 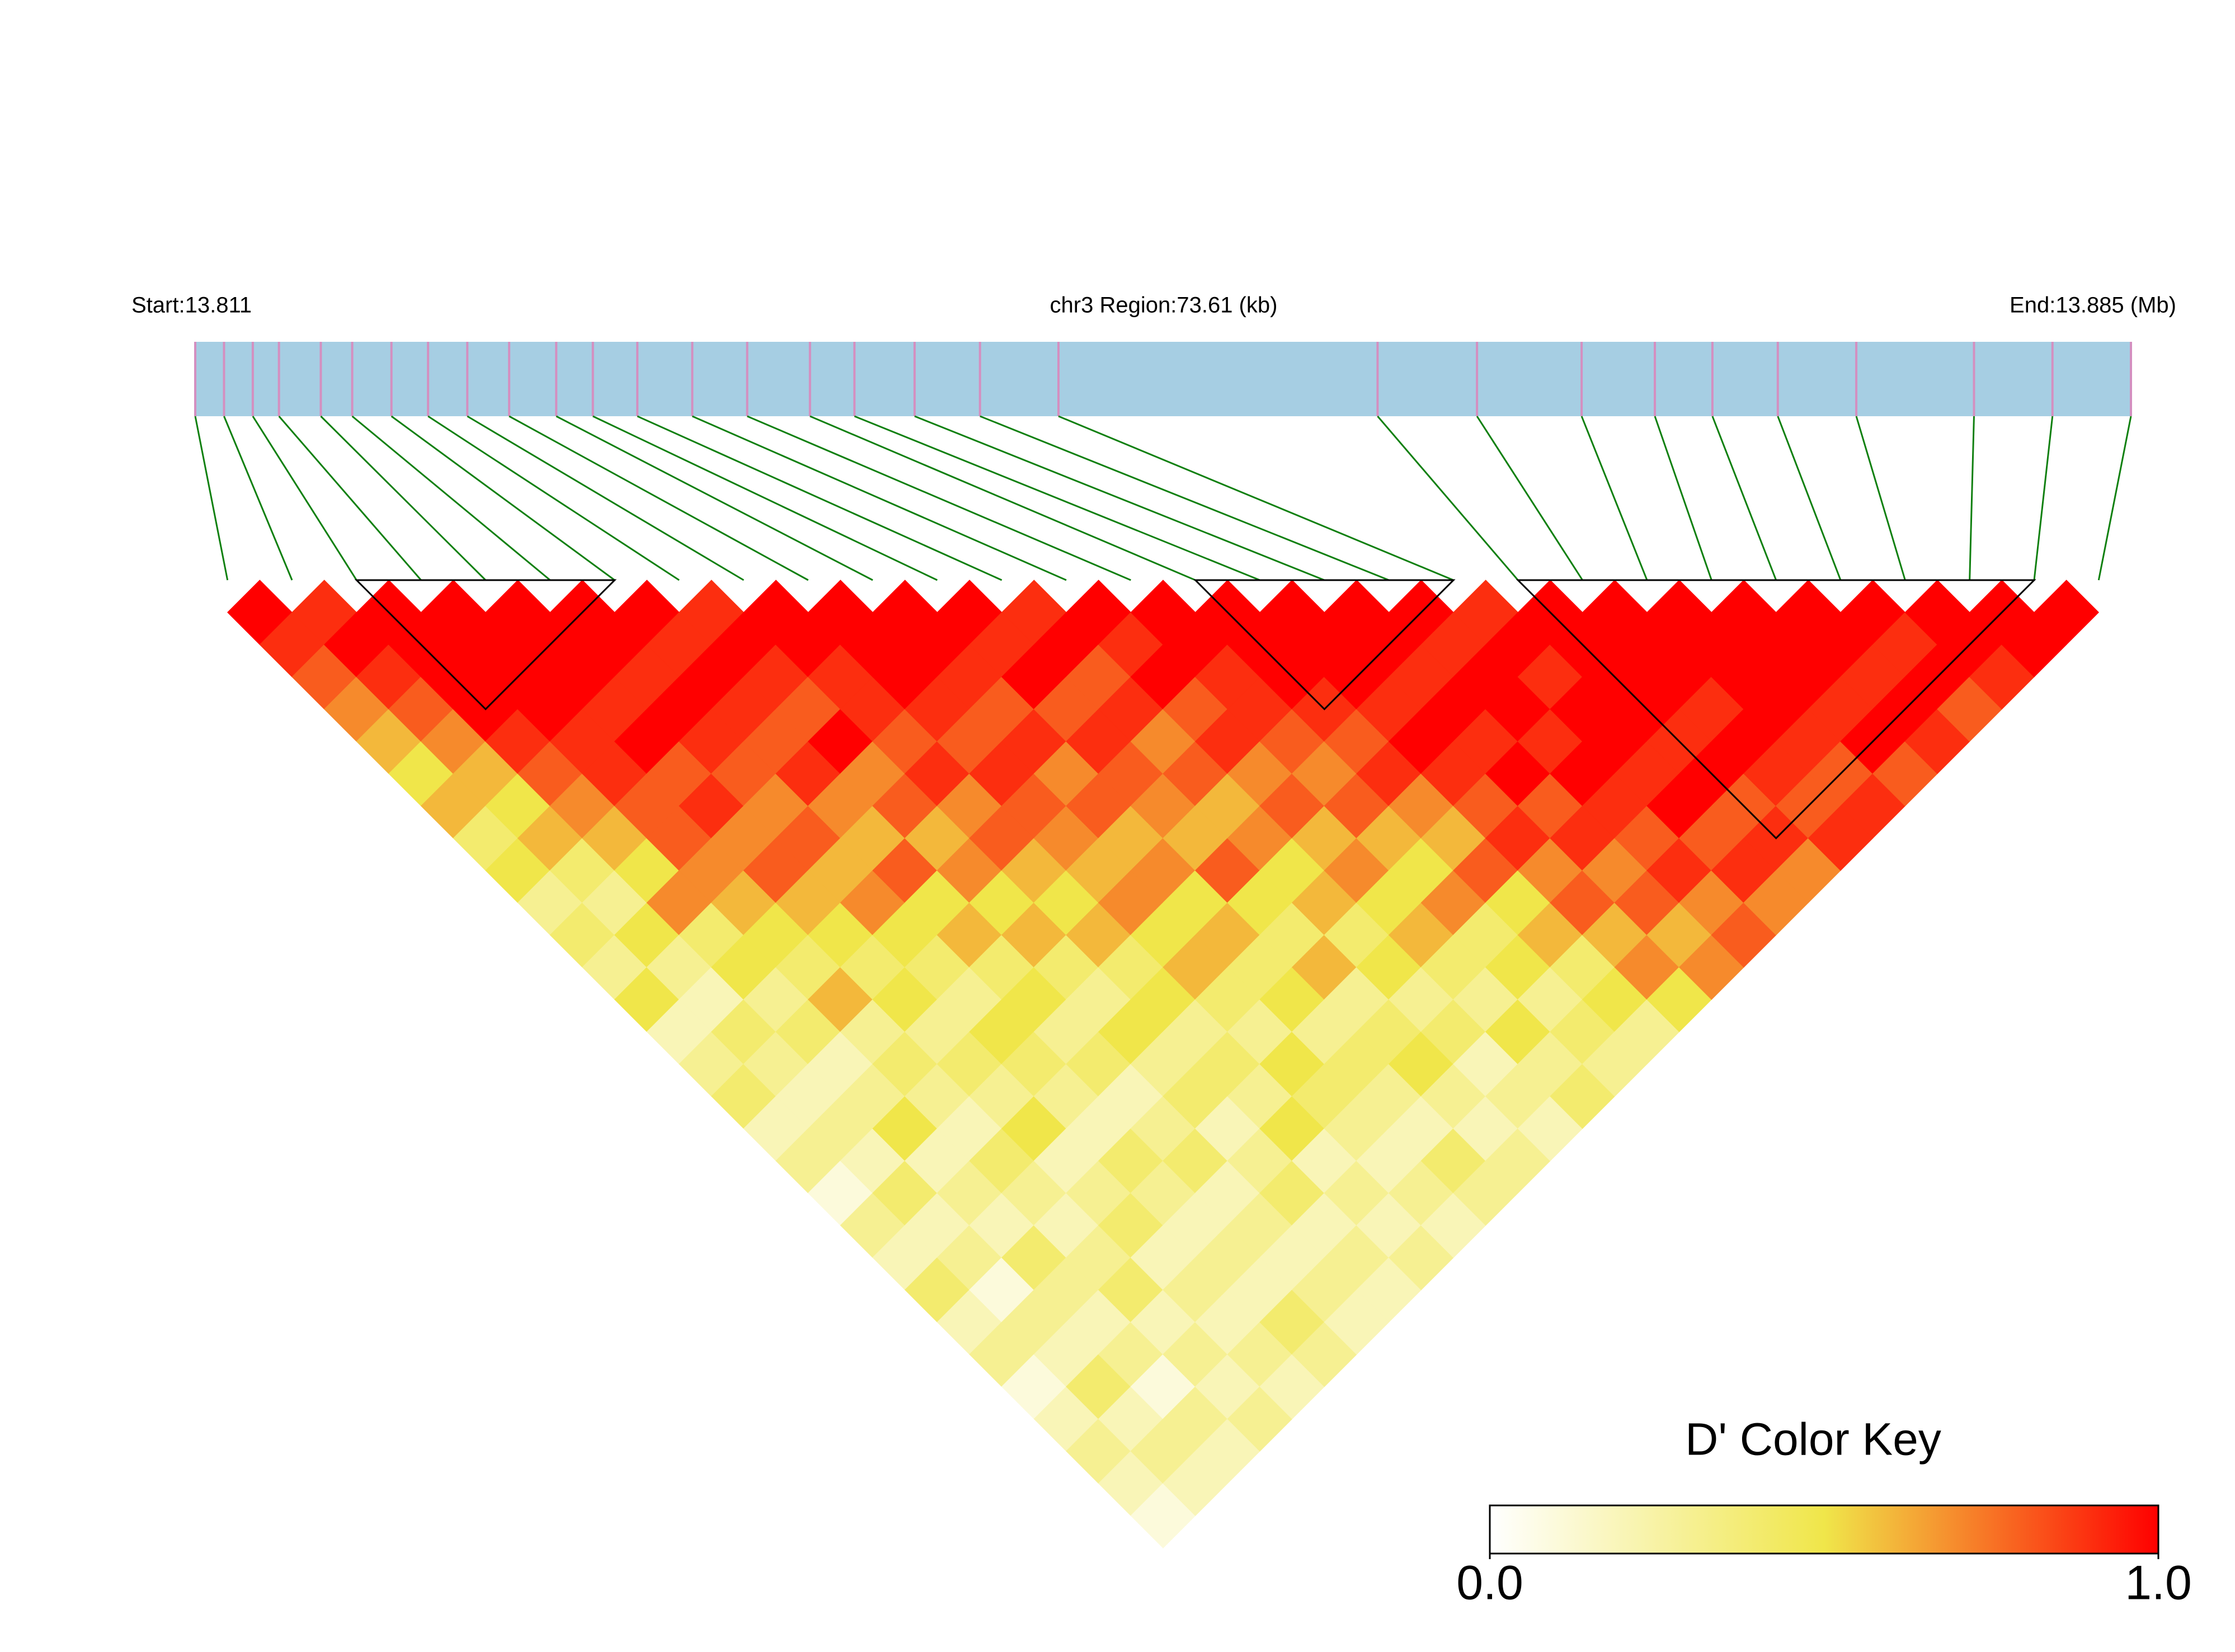 I want to click on start-label: Start:13.811, so click(x=191, y=306).